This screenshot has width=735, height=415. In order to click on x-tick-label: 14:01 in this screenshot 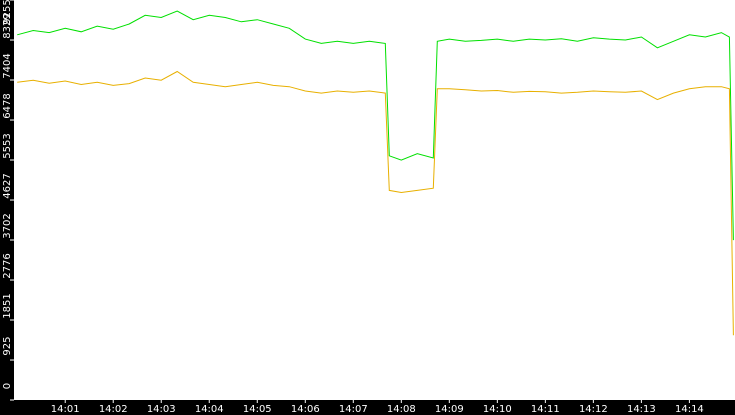, I will do `click(65, 409)`.